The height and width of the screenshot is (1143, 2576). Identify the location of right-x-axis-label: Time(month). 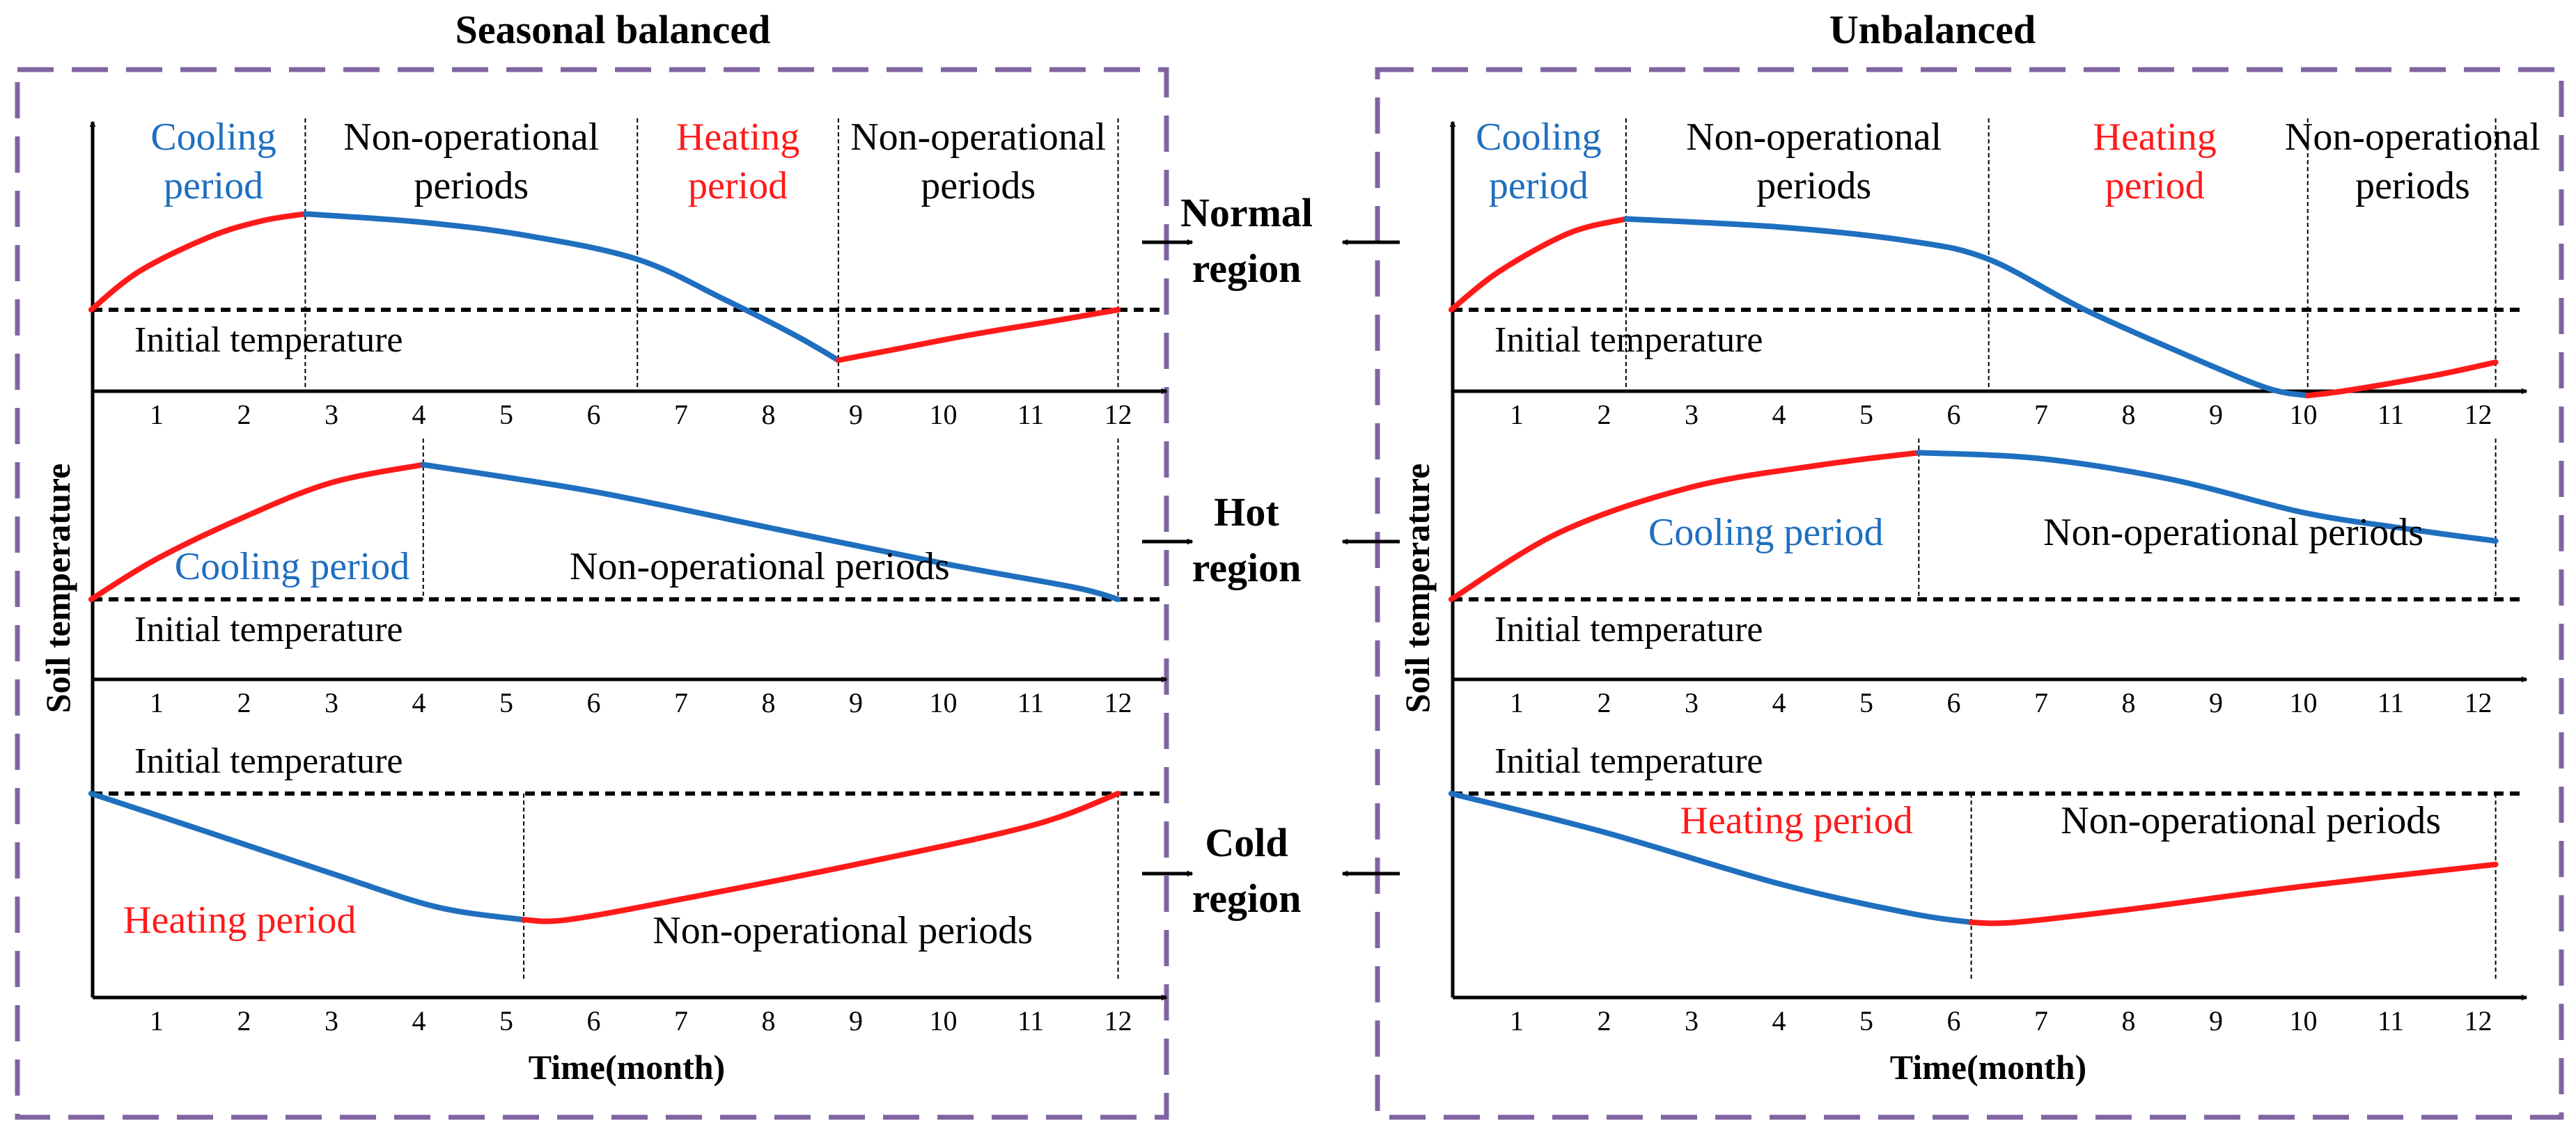
(1988, 1067).